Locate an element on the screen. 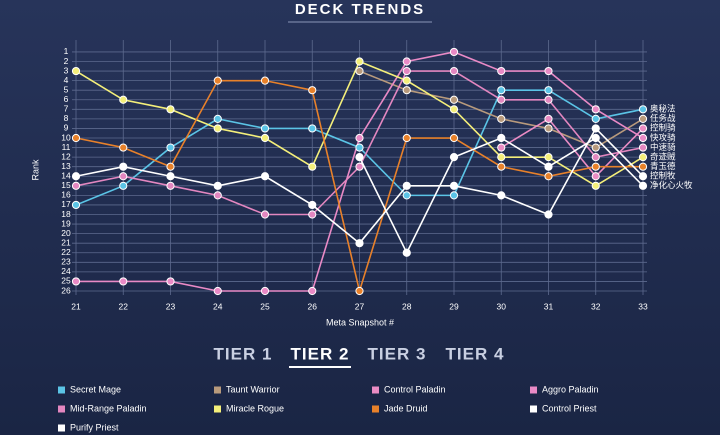 This screenshot has width=720, height=435. end-label: 任务战 is located at coordinates (663, 118).